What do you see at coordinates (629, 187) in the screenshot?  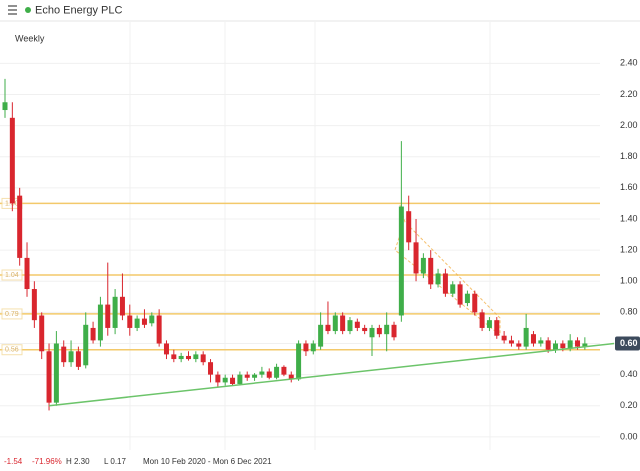 I see `y-tick-label: 1.60` at bounding box center [629, 187].